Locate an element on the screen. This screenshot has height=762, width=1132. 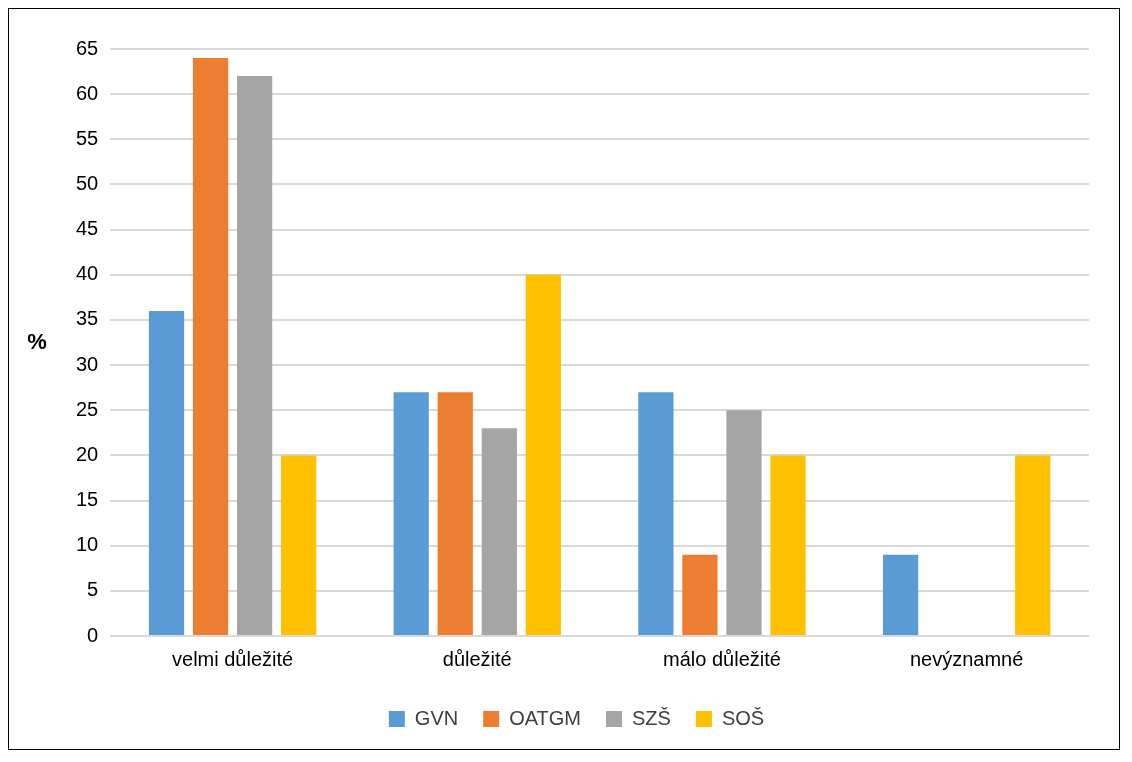
y-tick-label: 65 is located at coordinates (87, 47).